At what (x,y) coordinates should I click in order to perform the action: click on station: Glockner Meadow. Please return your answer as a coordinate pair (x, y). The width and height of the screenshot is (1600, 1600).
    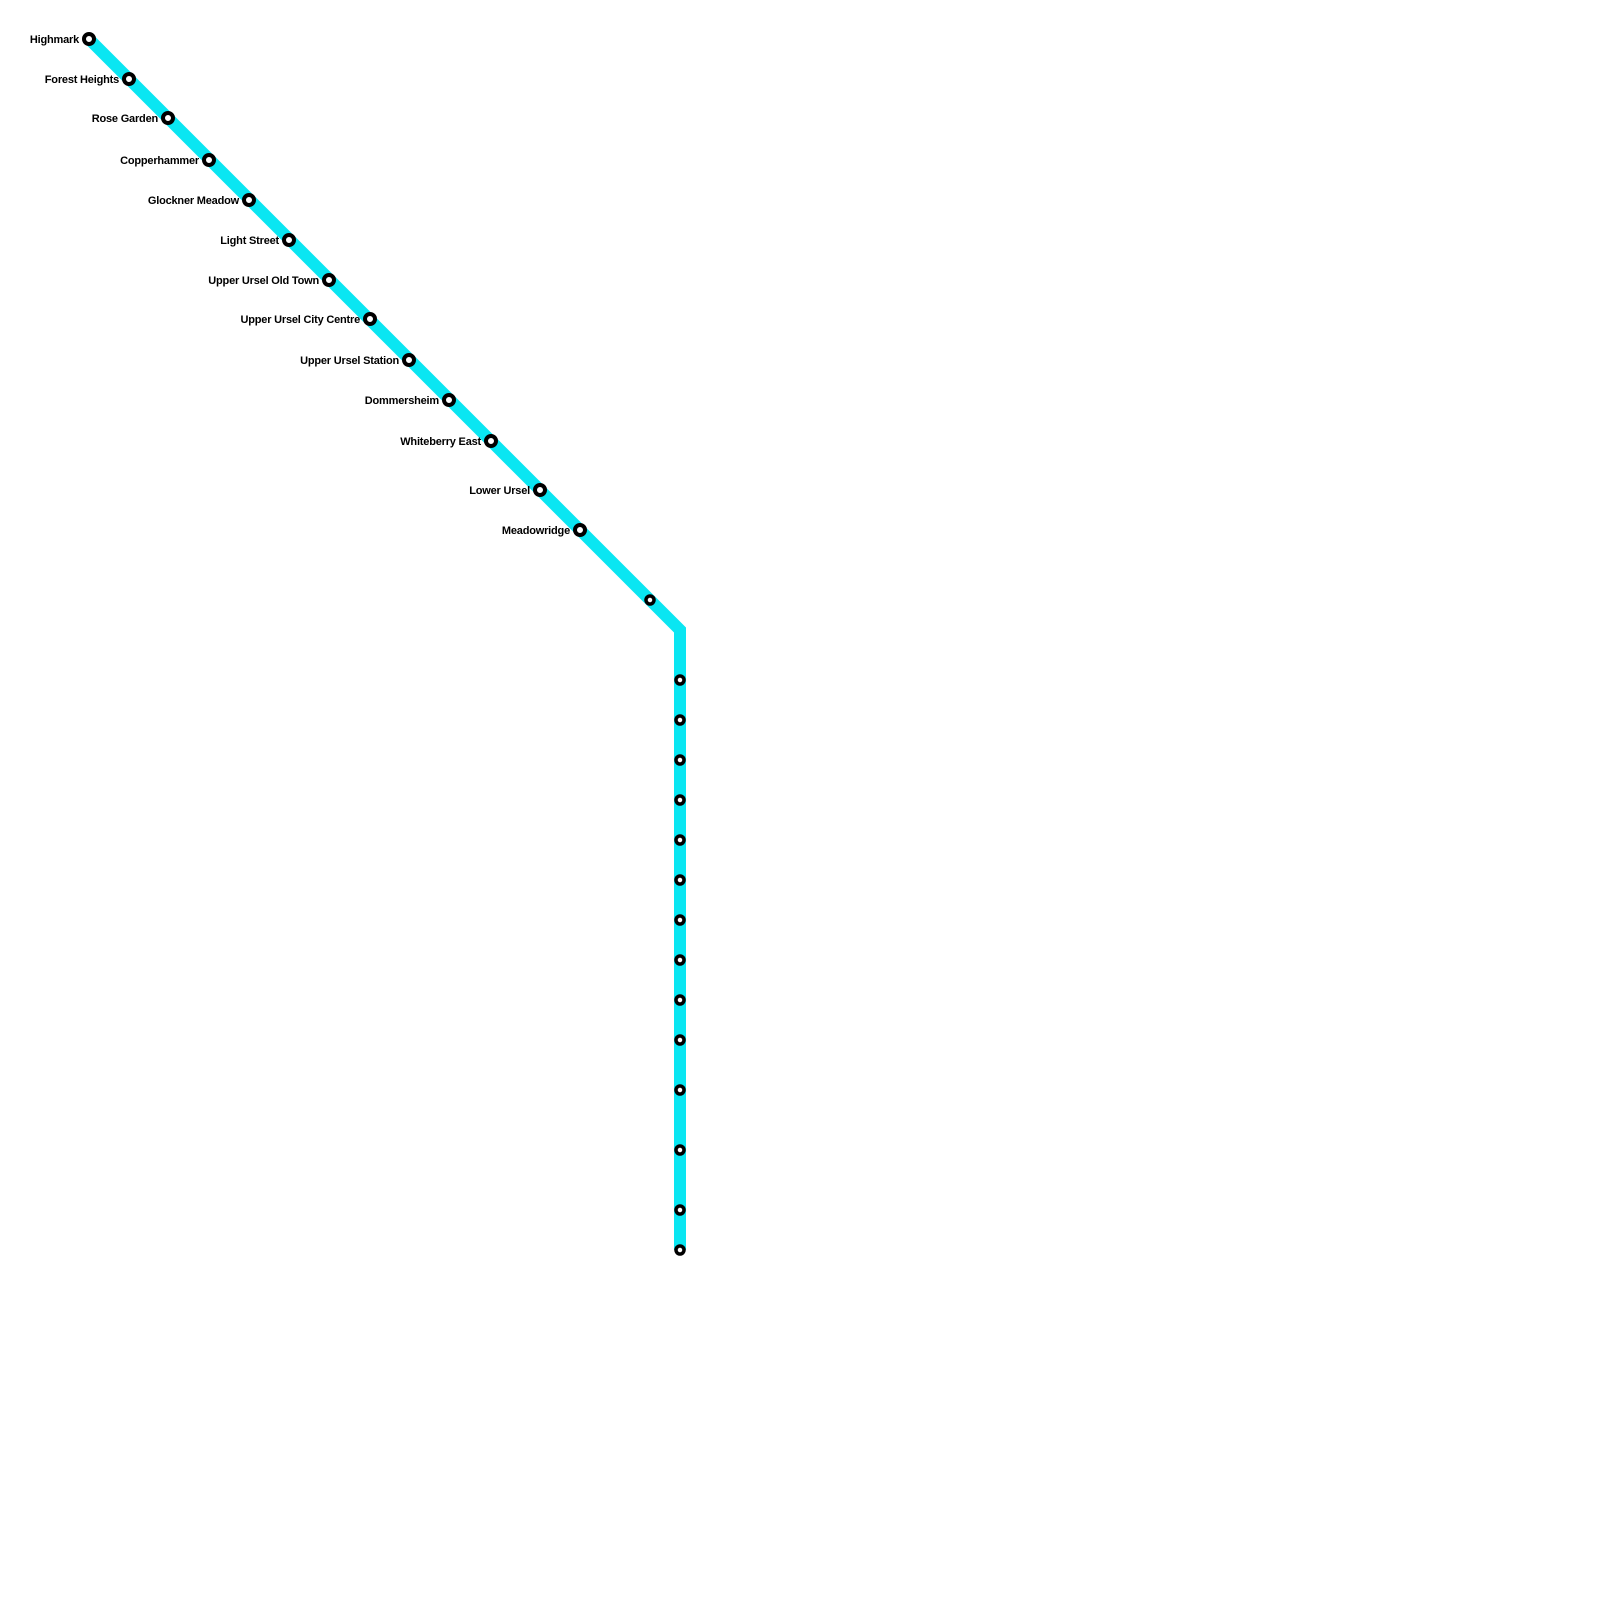
    Looking at the image, I should click on (202, 200).